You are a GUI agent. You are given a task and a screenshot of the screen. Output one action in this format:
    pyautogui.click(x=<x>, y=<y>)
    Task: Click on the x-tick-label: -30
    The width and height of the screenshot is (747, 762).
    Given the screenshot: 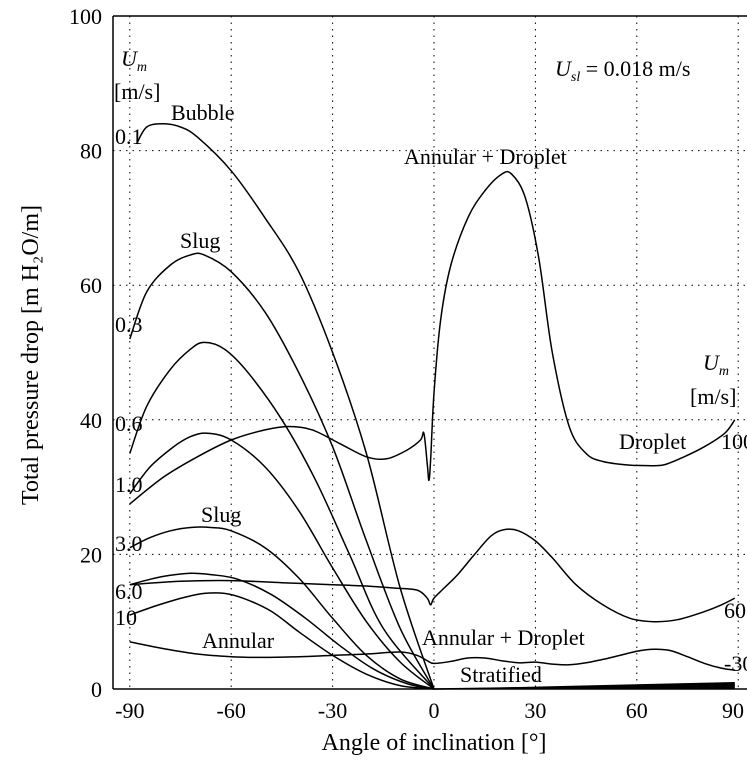 What is the action you would take?
    pyautogui.click(x=332, y=710)
    